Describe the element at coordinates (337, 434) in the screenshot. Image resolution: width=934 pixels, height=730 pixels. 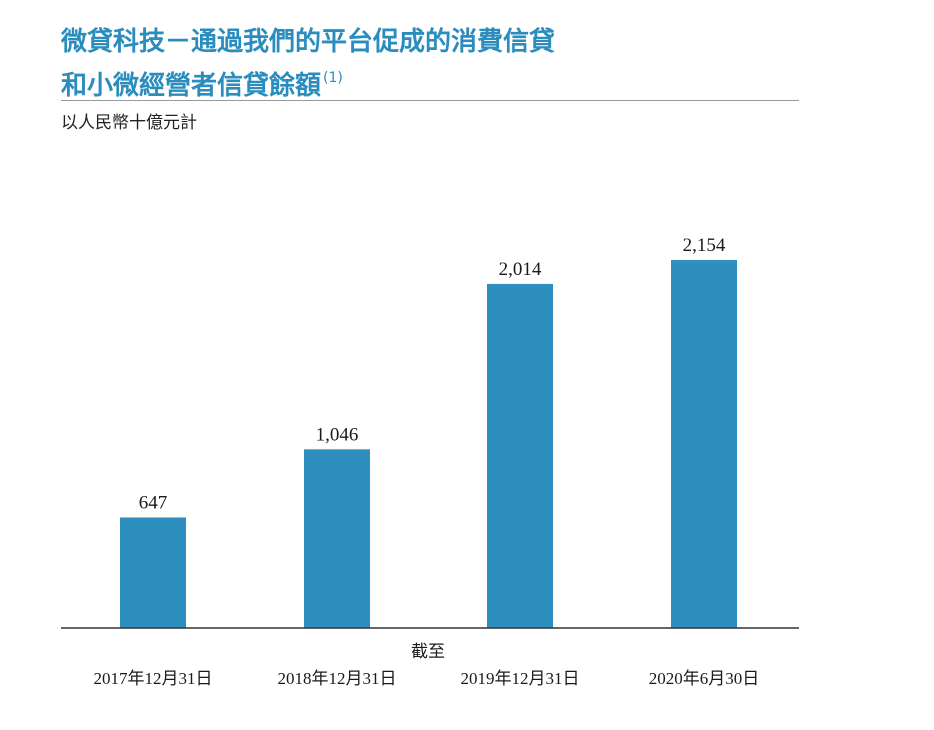
I see `bar-value-label-2: 1,046` at that location.